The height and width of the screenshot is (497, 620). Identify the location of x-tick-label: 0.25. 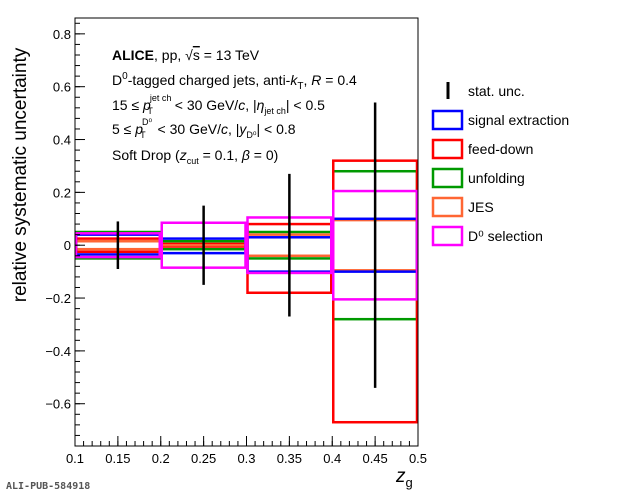
(203, 458).